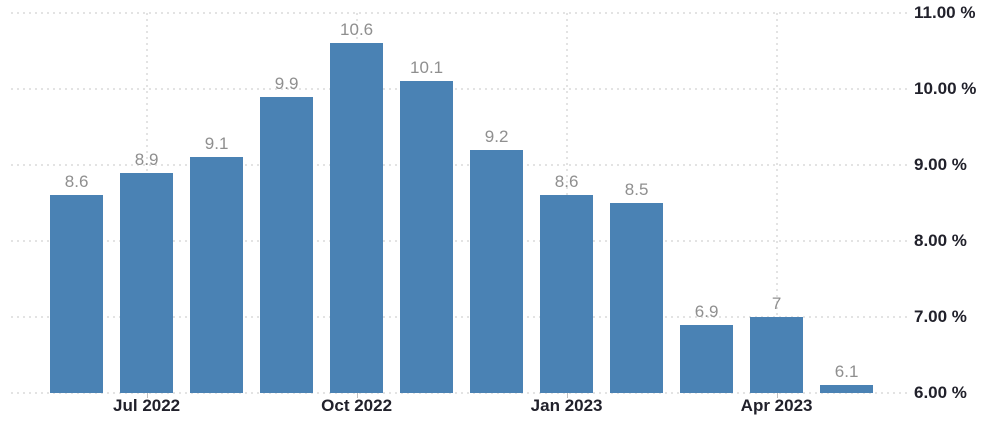  Describe the element at coordinates (776, 303) in the screenshot. I see `bar-value-label: 7` at that location.